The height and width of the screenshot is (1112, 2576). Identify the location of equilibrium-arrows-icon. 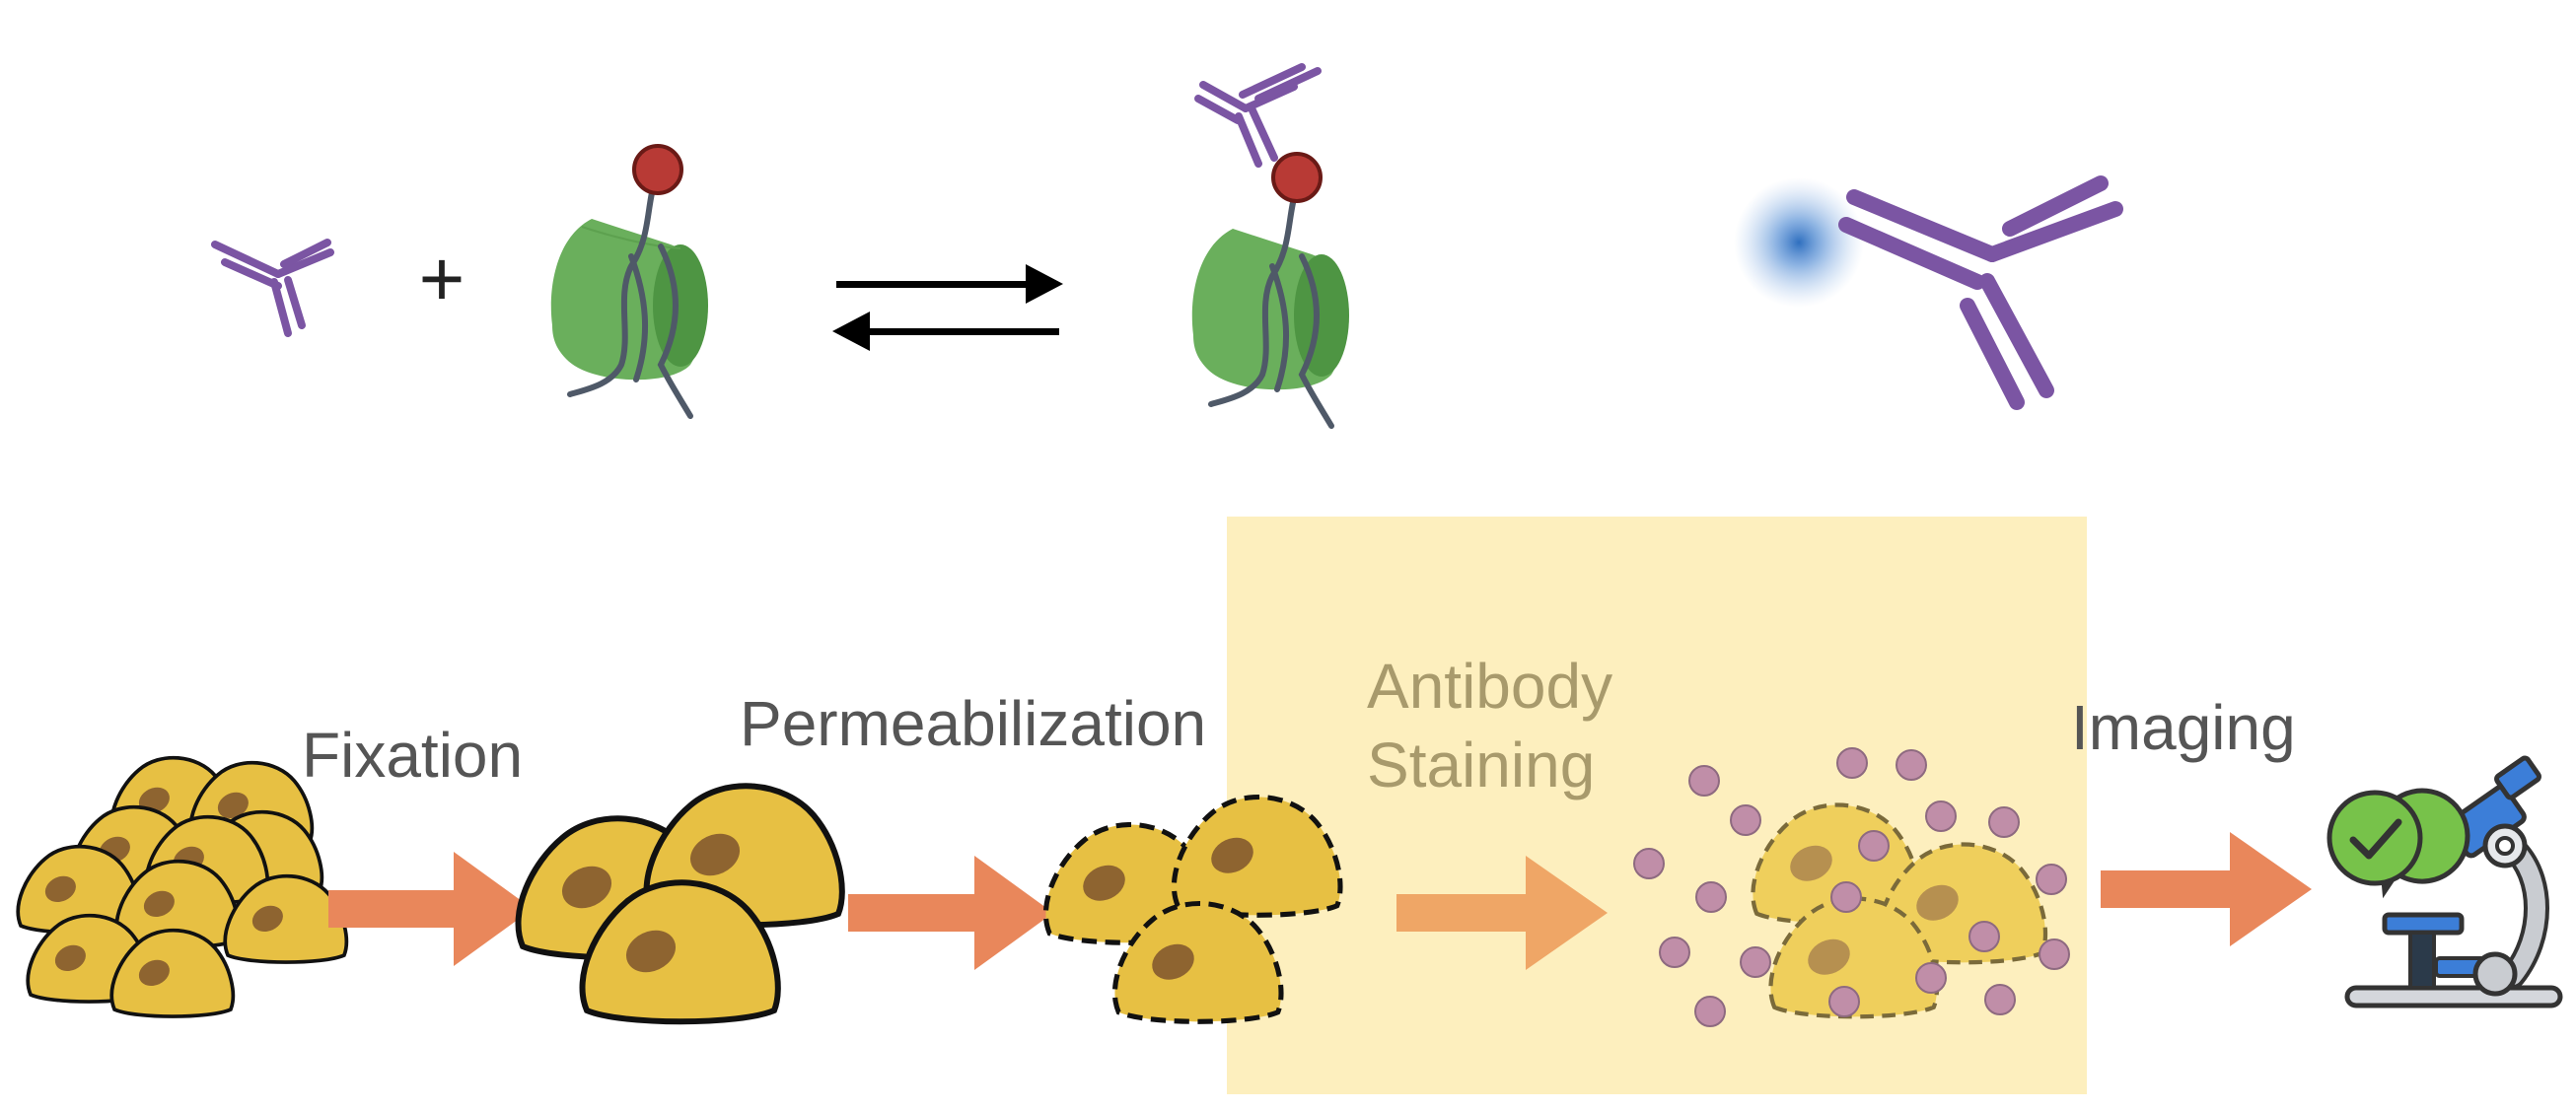
(947, 307).